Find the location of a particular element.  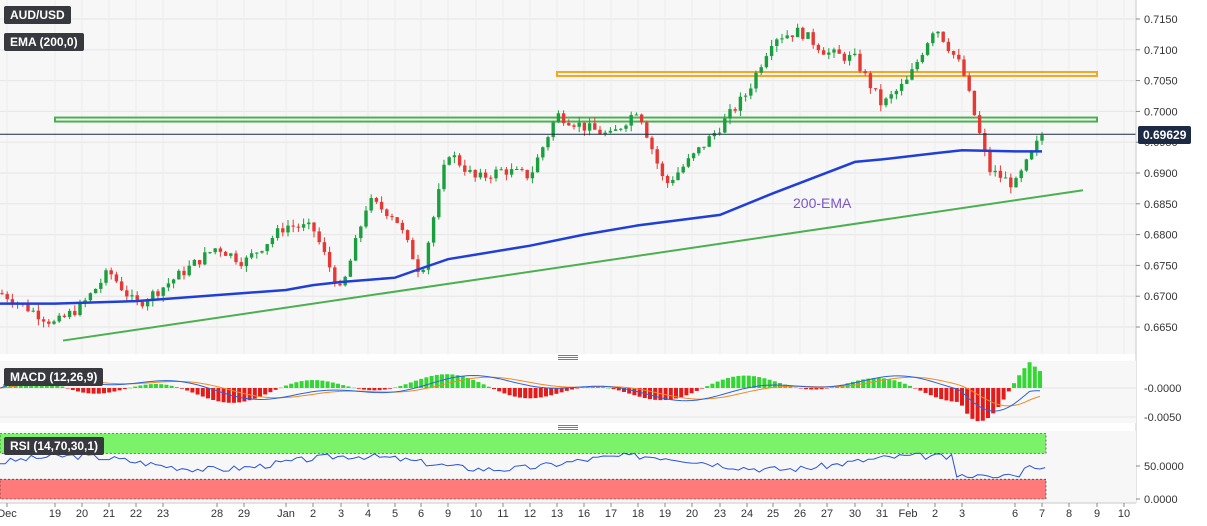

macd-pane: -0.0000 -0.0050 is located at coordinates (590, 392).